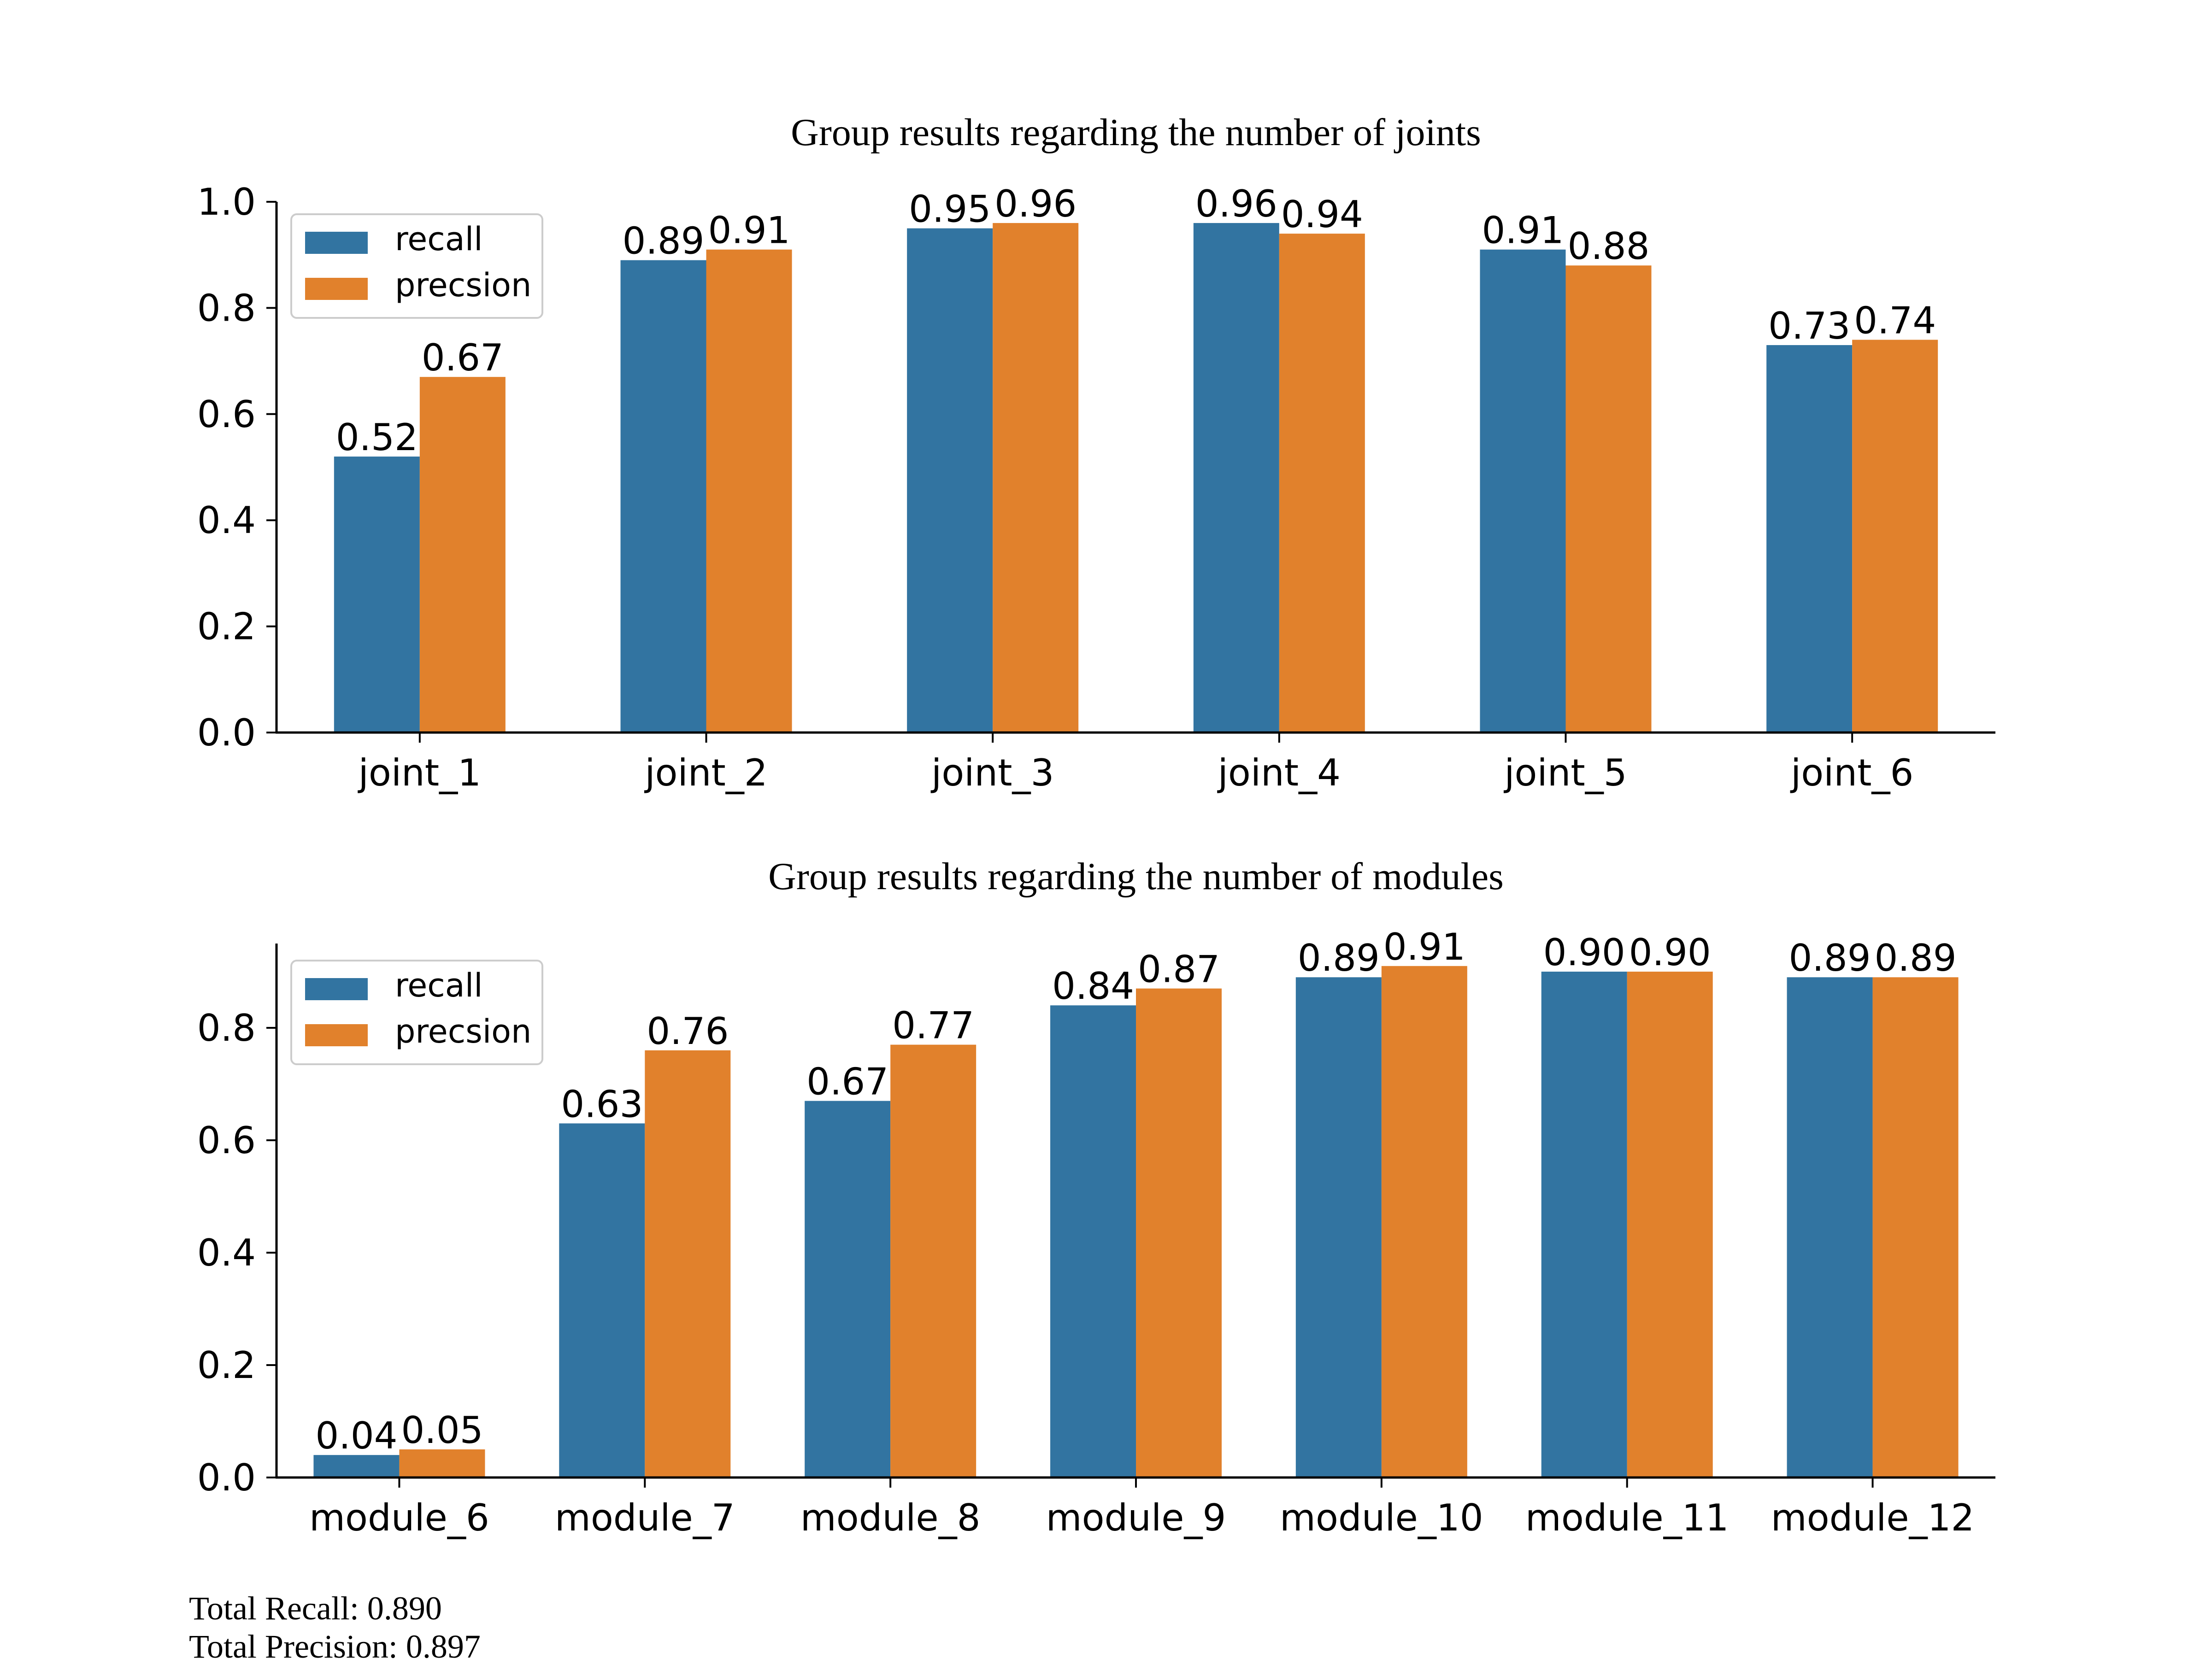 The image size is (2212, 1665). I want to click on x-tick-label-module_12: module_12, so click(1873, 1517).